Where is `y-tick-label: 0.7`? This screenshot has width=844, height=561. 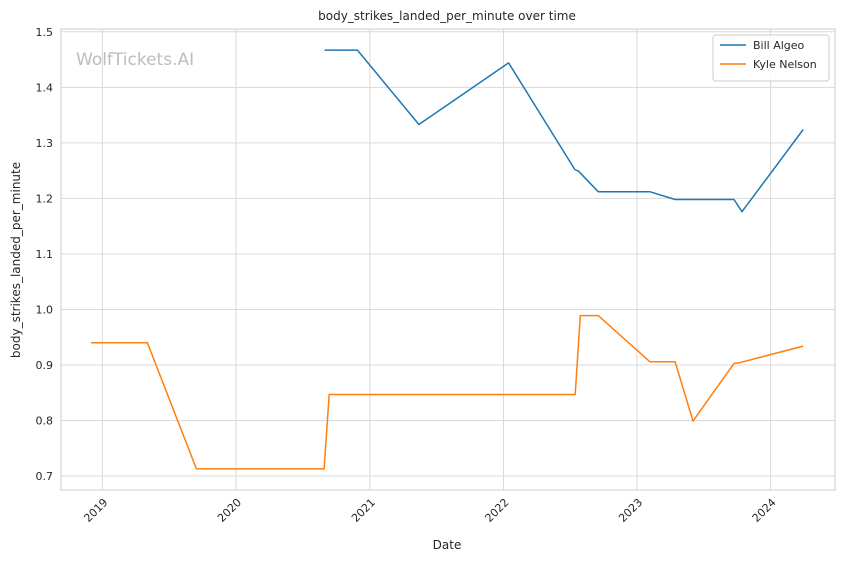
y-tick-label: 0.7 is located at coordinates (45, 476).